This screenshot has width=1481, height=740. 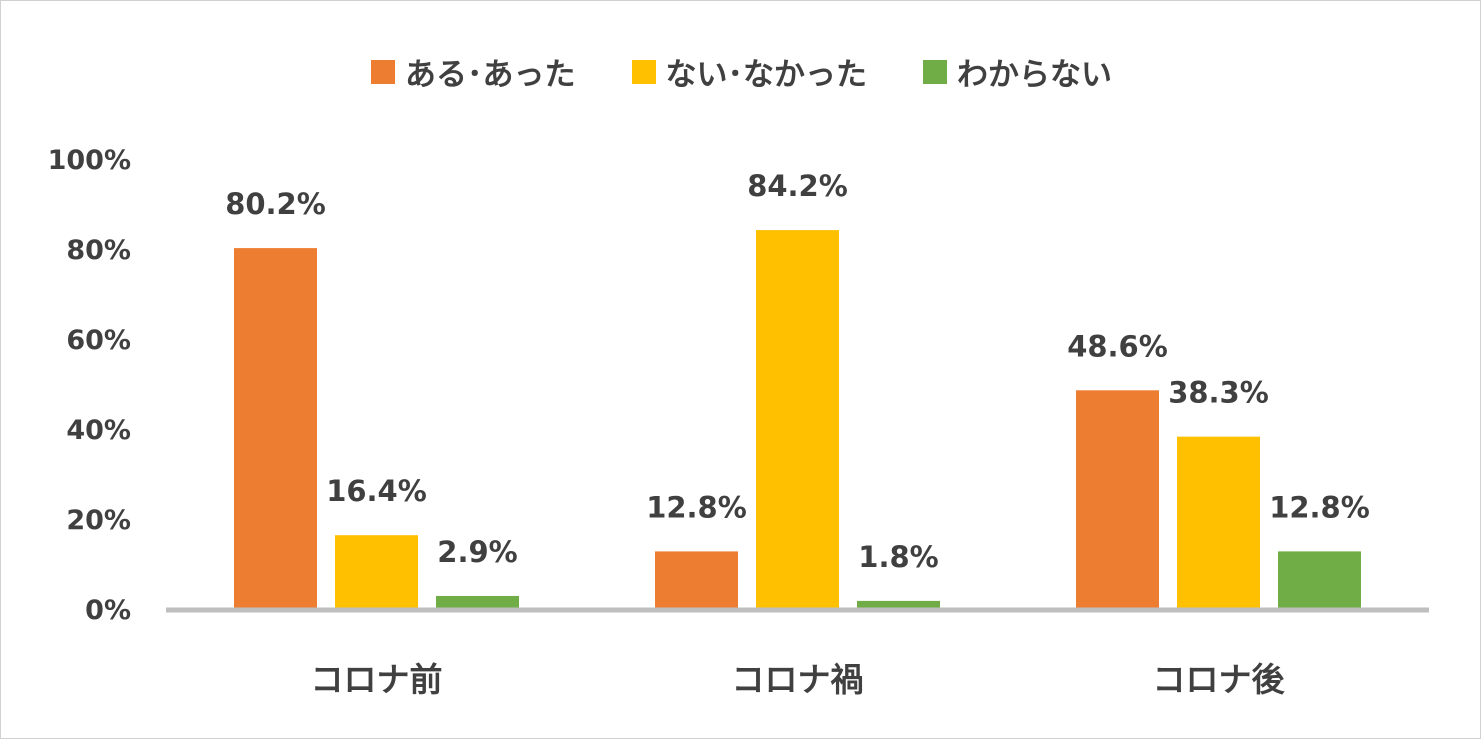 What do you see at coordinates (766, 75) in the screenshot?
I see `legend-label-nai: ない･なかった` at bounding box center [766, 75].